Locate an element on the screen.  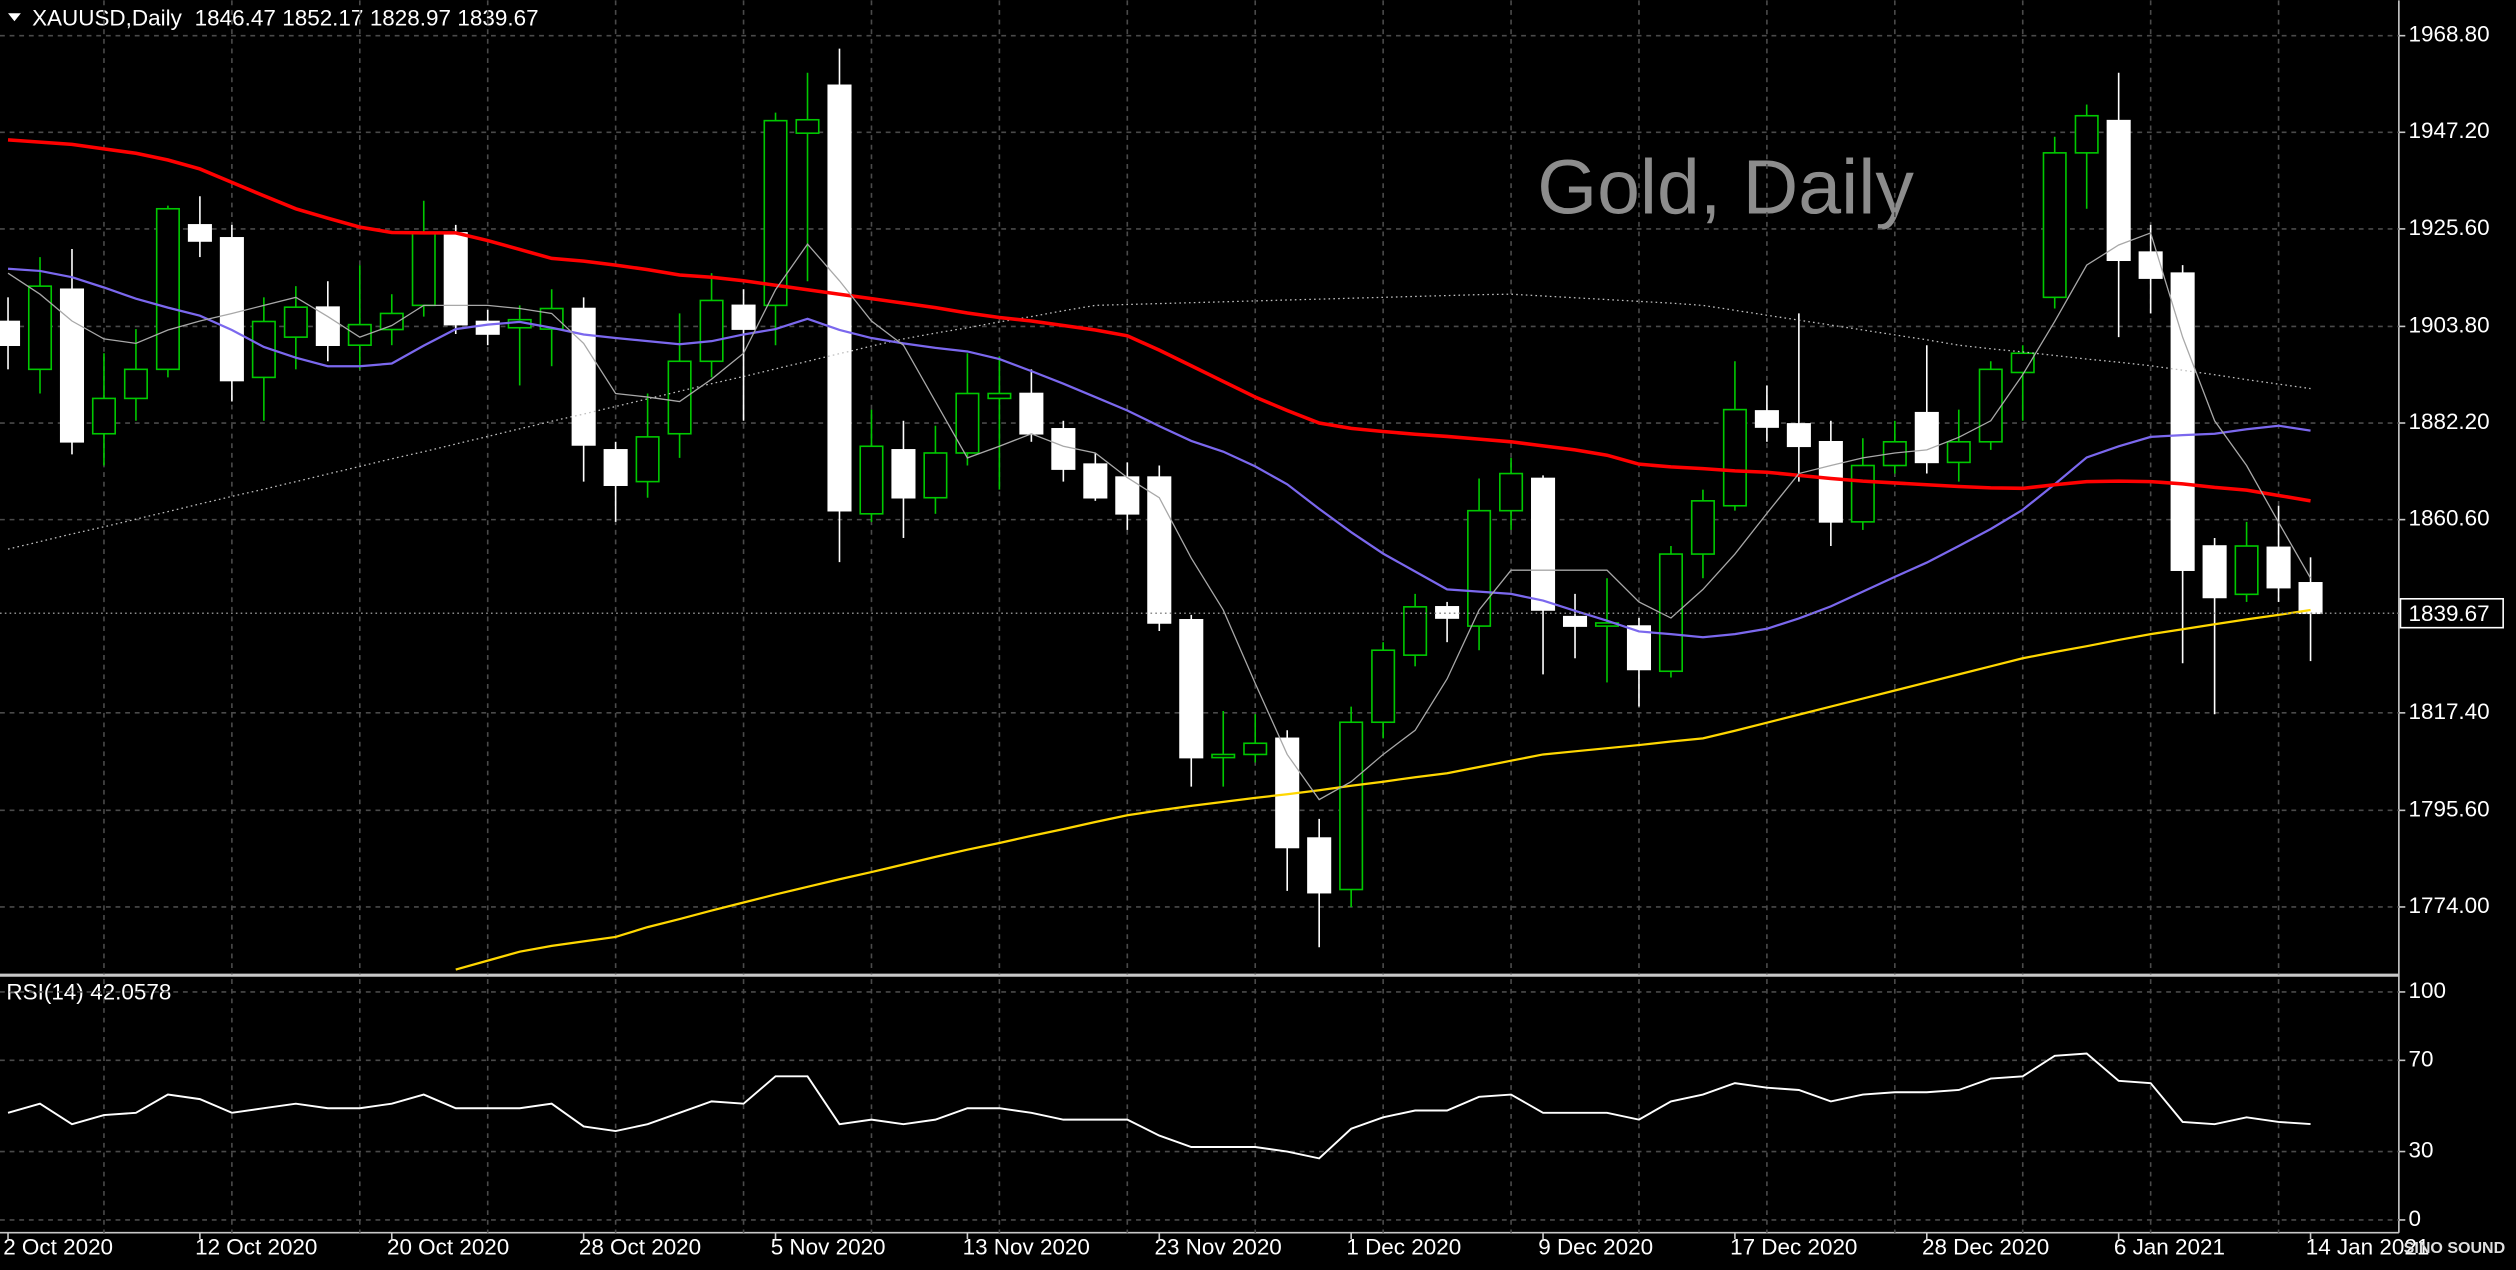
low: 1828.97 is located at coordinates (410, 18).